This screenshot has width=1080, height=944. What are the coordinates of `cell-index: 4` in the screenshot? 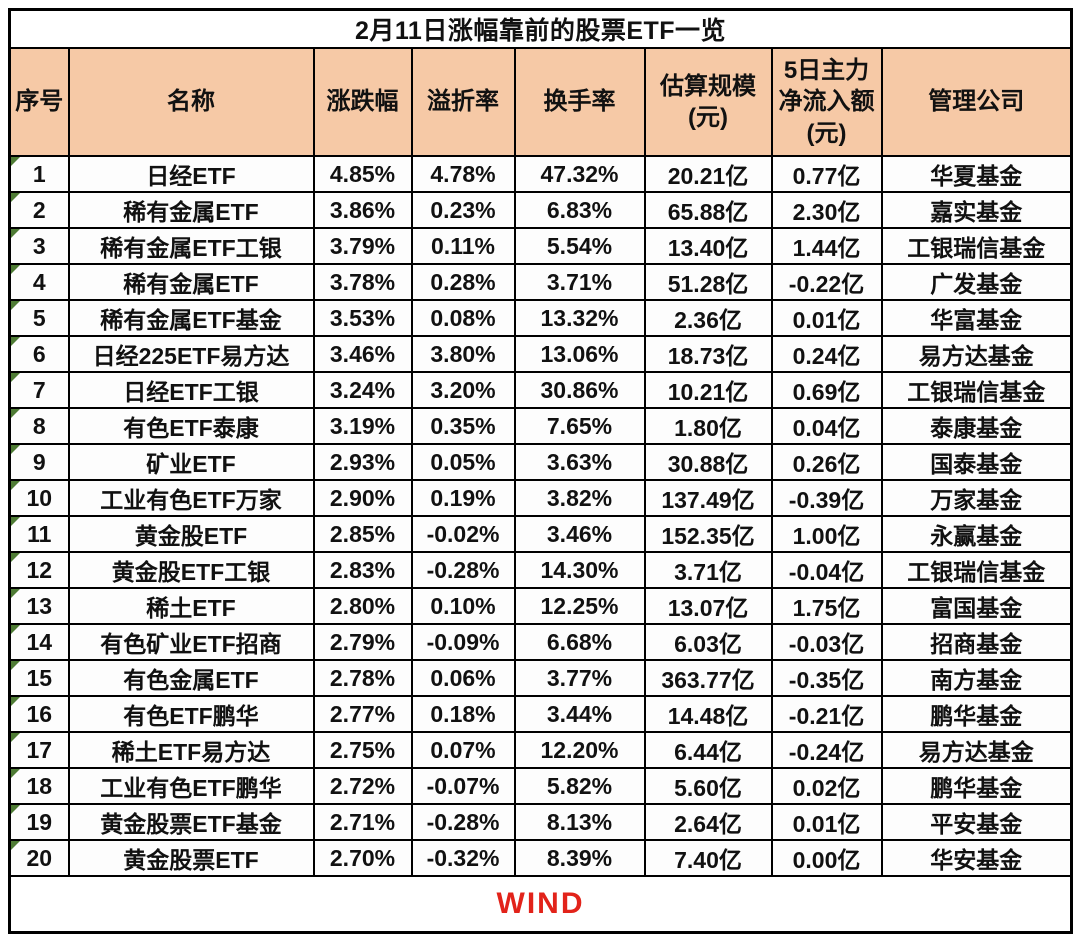 It's located at (39, 282).